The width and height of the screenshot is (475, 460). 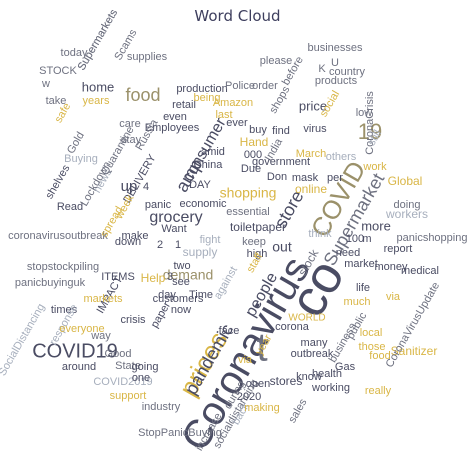 I want to click on word-sanitizer: Sanitizer, so click(x=414, y=351).